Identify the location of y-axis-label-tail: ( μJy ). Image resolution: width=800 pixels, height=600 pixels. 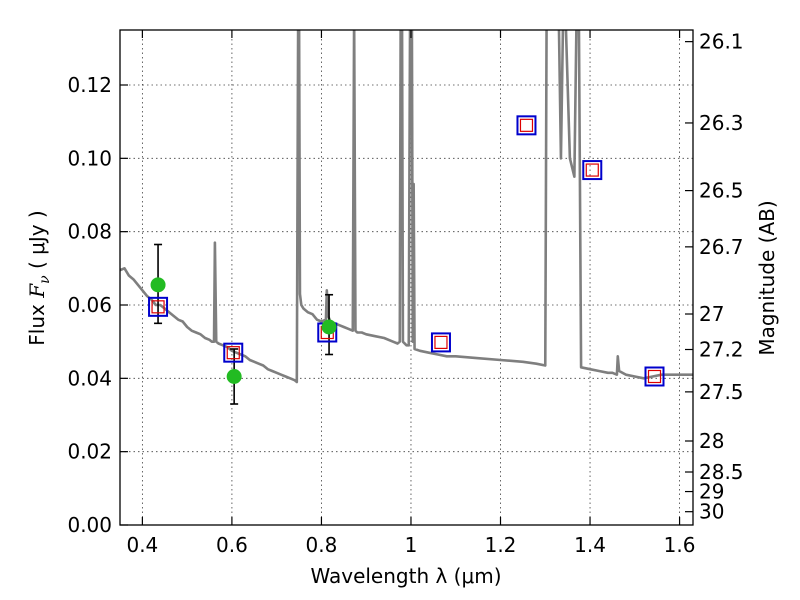
(37, 242).